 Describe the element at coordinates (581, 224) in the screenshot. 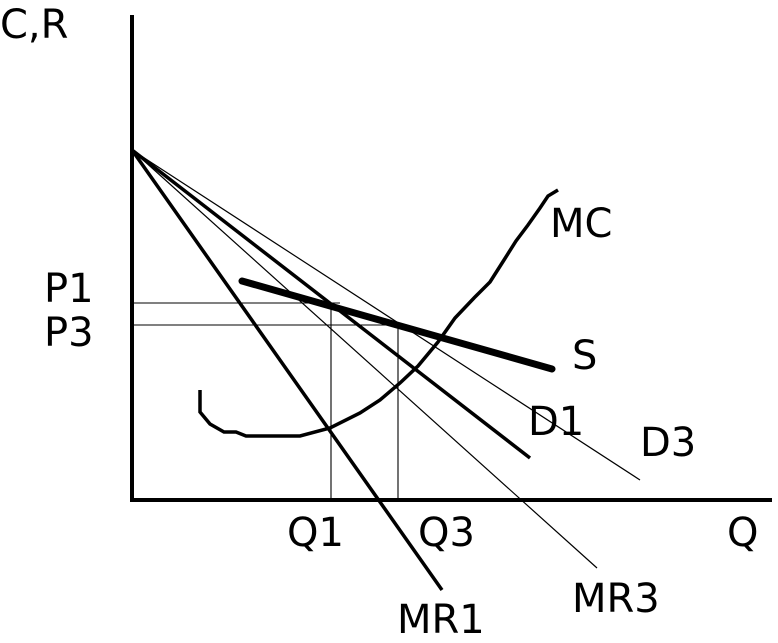

I see `mc-label: MC` at that location.